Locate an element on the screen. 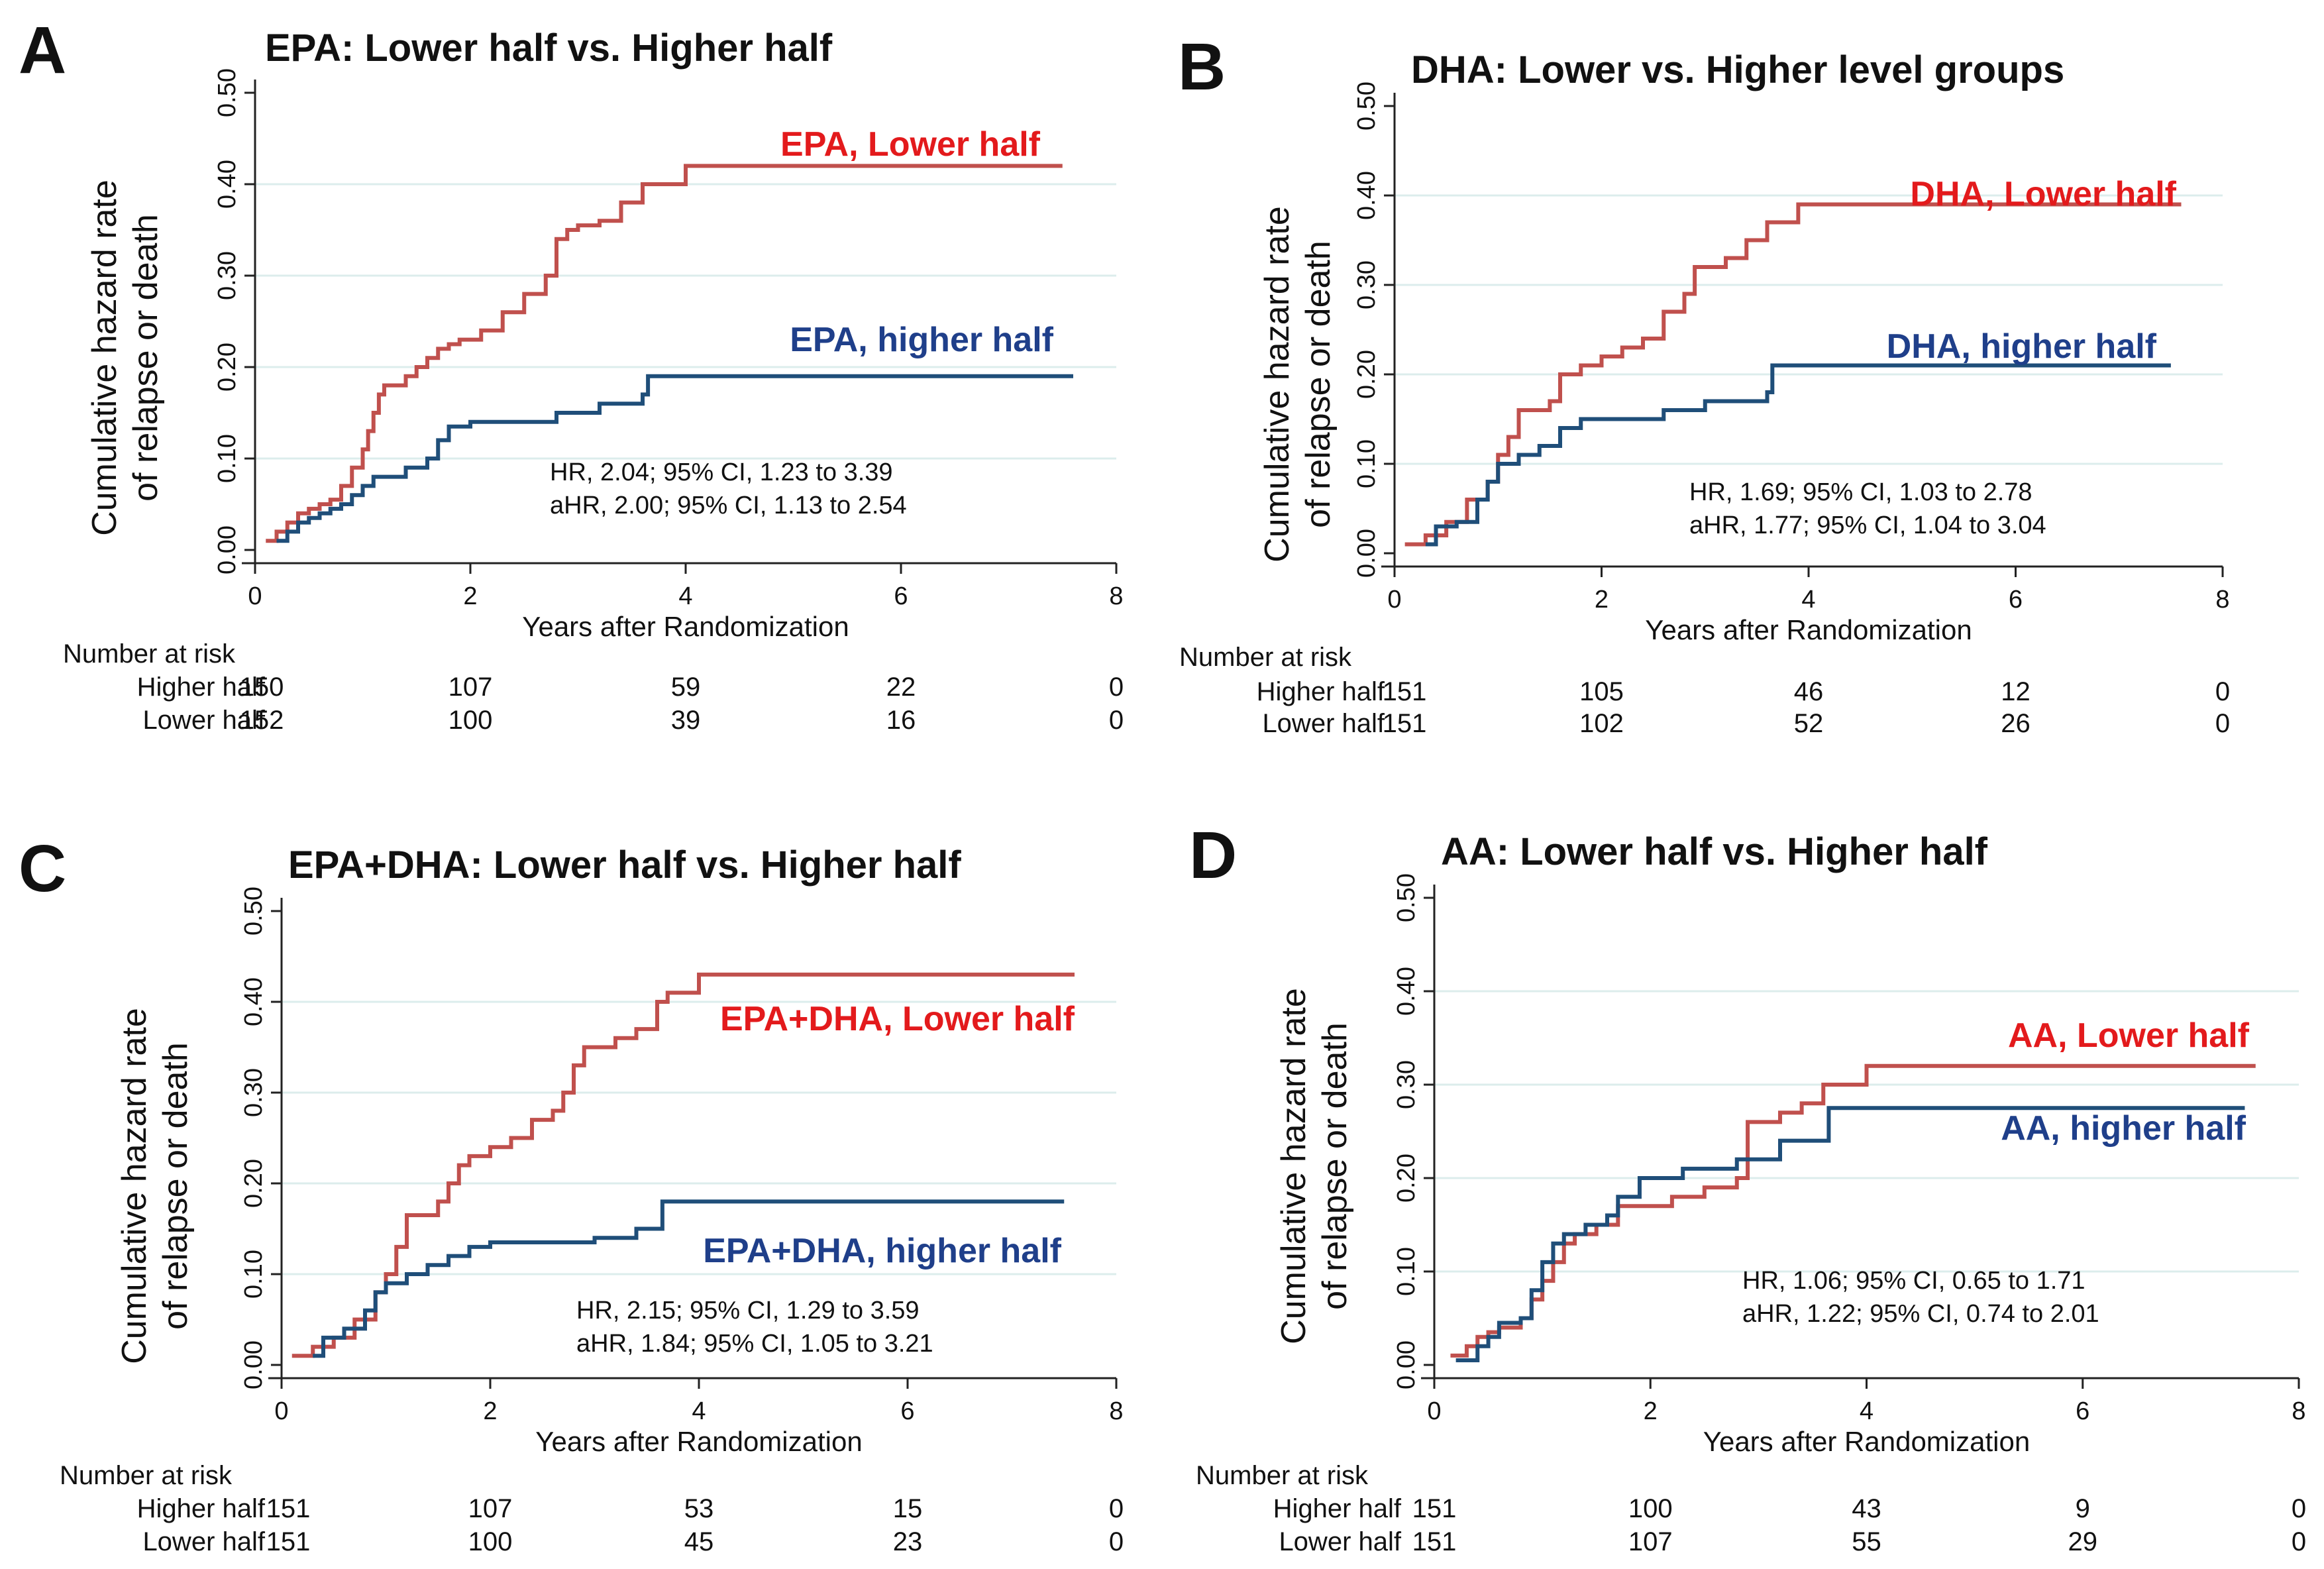 The height and width of the screenshot is (1569, 2324). hazard-ratio-text: aHR, 1.22; 95% CI, 0.74 to 2.01 is located at coordinates (1920, 1314).